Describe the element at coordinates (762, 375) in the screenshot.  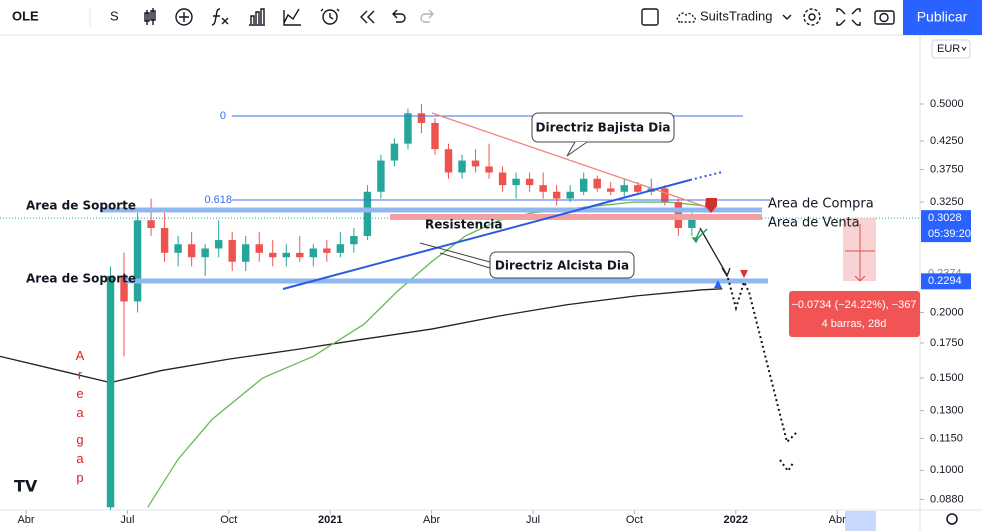
I see `projection-path` at that location.